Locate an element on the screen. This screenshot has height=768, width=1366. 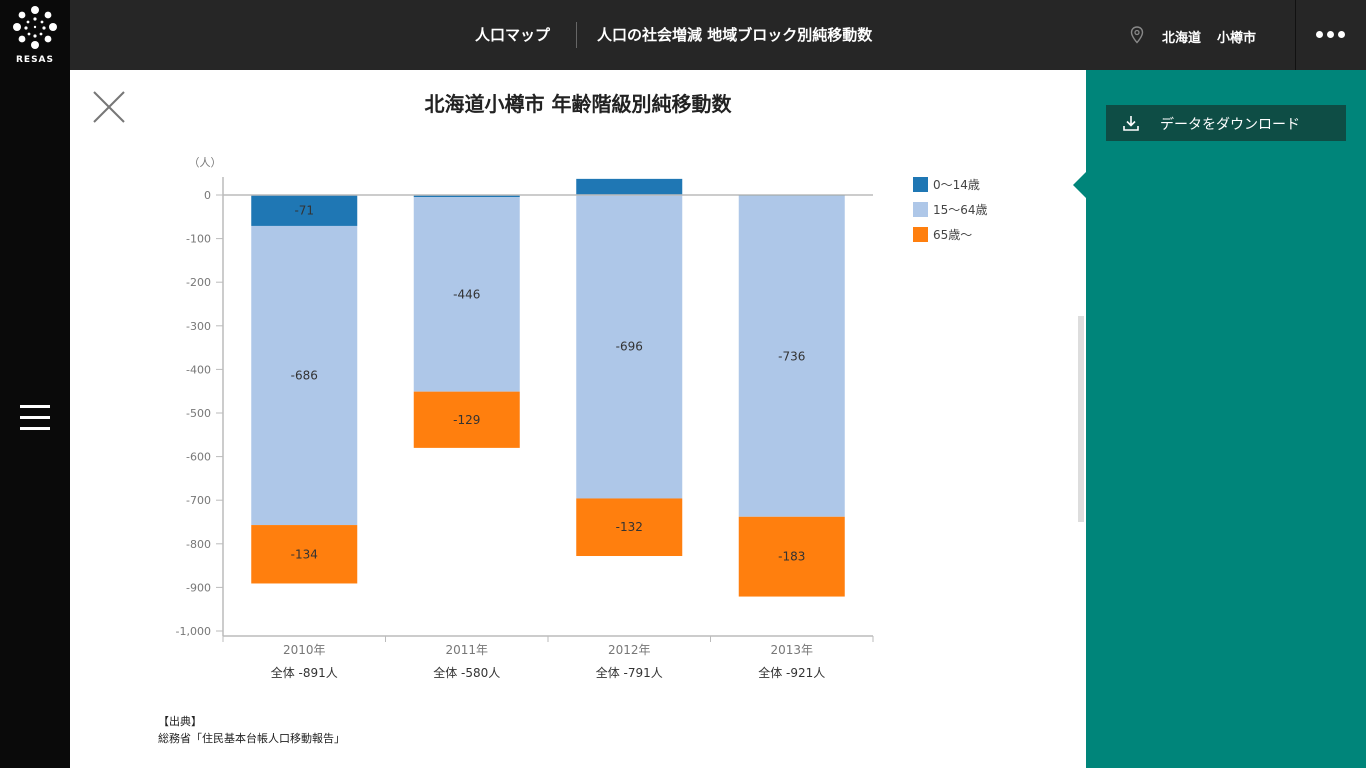
scrollbar-thumb is located at coordinates (1081, 419).